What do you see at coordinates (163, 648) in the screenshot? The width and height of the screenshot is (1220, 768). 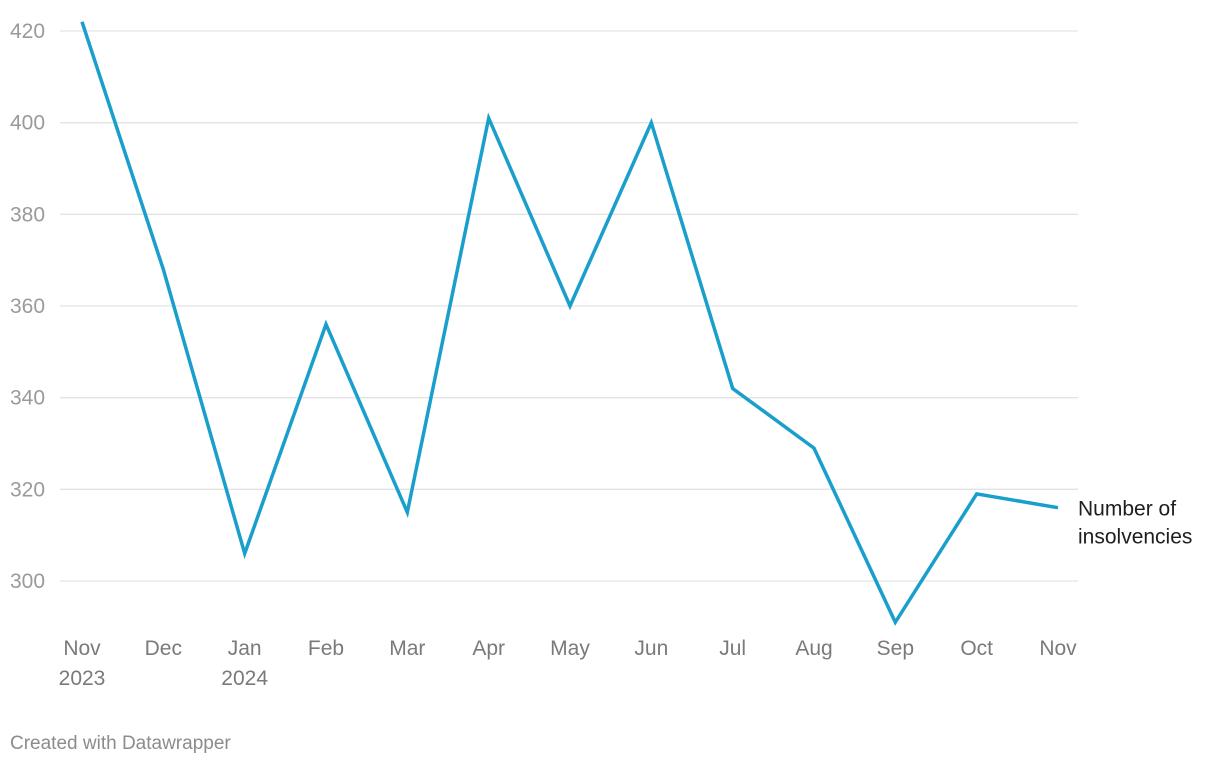 I see `x-tick-label: Dec` at bounding box center [163, 648].